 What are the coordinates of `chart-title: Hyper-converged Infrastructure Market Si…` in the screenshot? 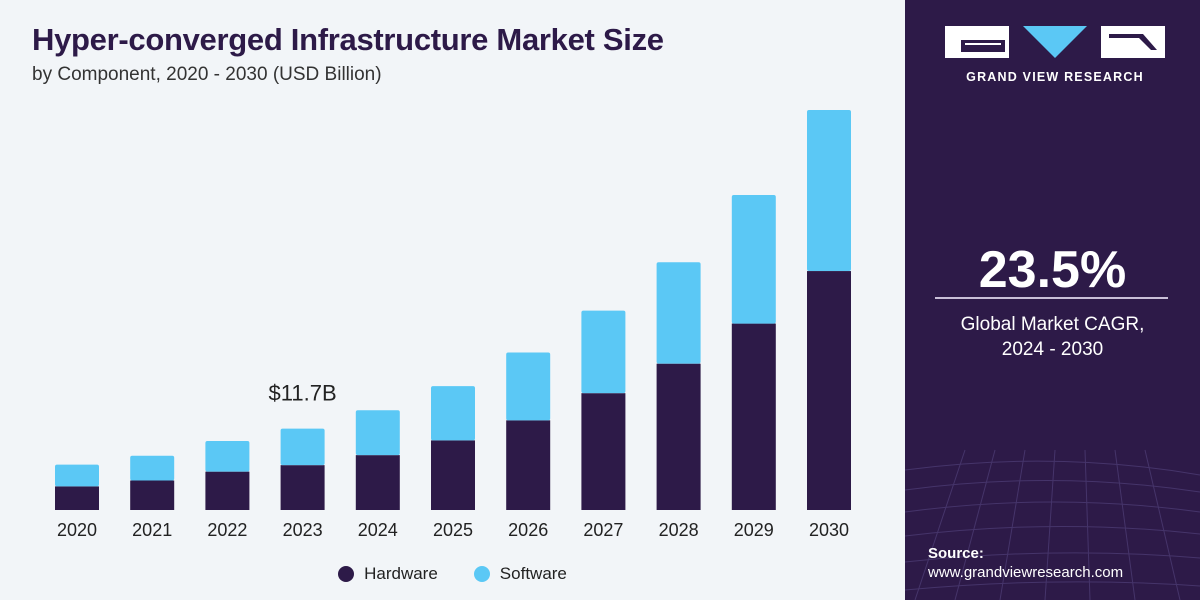 It's located at (348, 39).